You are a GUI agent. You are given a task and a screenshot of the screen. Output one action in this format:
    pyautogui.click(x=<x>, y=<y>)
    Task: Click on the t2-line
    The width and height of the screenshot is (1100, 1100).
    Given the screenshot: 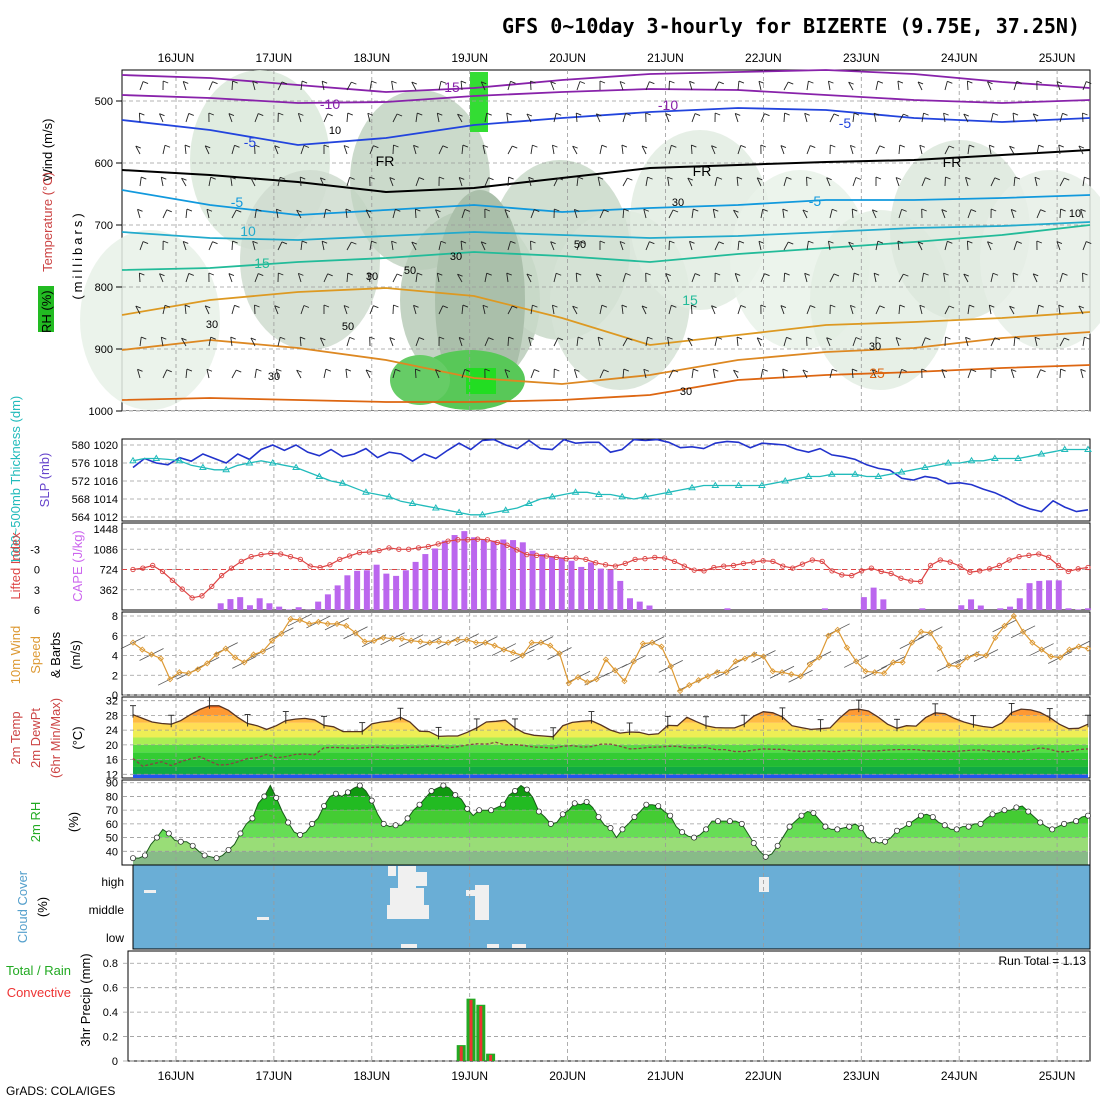 What is the action you would take?
    pyautogui.click(x=610, y=721)
    